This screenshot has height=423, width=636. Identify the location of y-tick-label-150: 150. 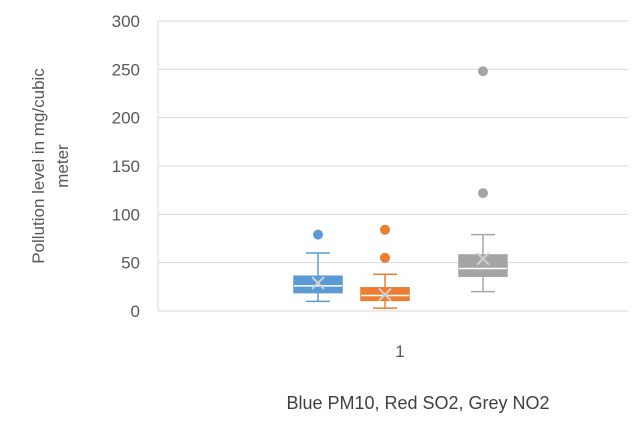
(126, 166).